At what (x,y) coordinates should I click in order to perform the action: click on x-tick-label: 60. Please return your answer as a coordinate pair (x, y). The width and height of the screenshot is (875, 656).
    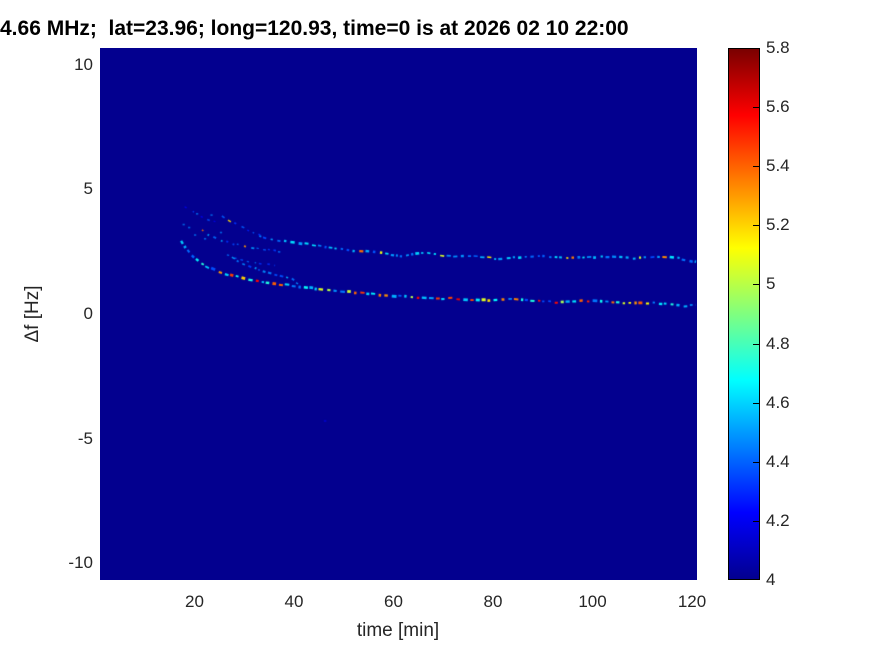
    Looking at the image, I should click on (393, 601).